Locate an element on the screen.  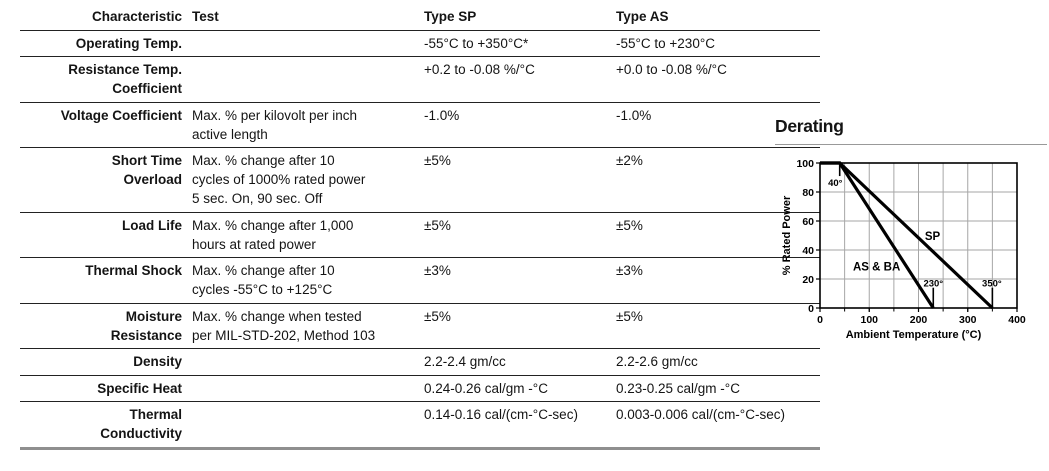
type-as-cell: 2.2-2.6 gm/cc is located at coordinates (657, 361).